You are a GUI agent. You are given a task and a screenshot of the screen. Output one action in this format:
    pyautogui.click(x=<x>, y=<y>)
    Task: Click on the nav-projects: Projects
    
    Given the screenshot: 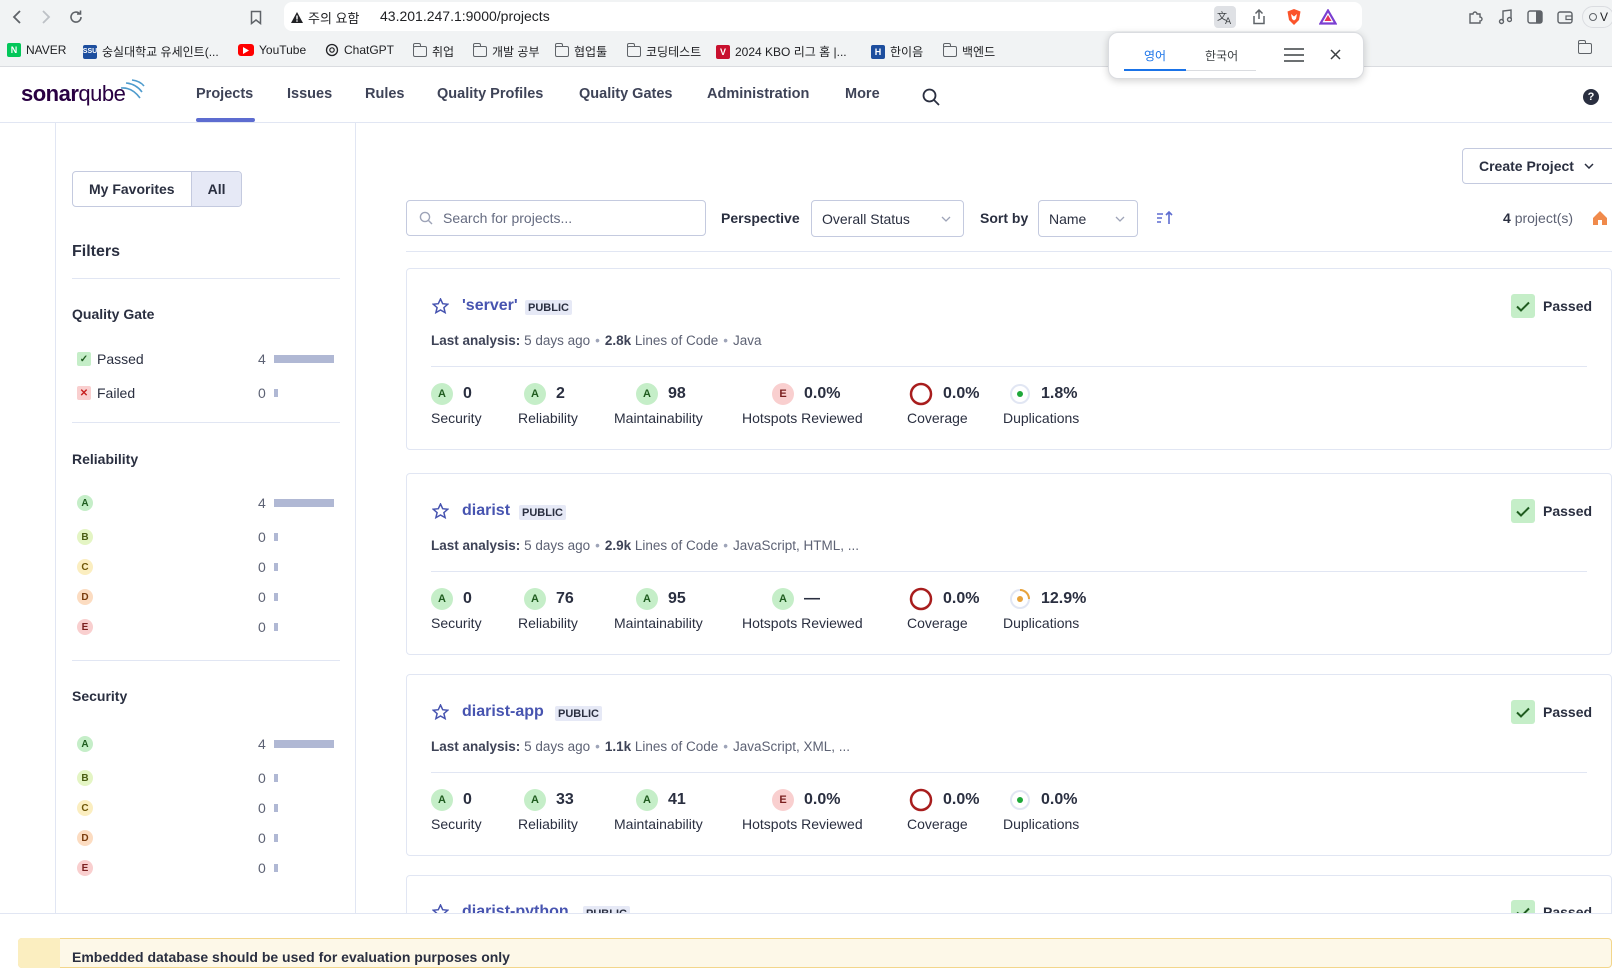 What is the action you would take?
    pyautogui.click(x=225, y=94)
    